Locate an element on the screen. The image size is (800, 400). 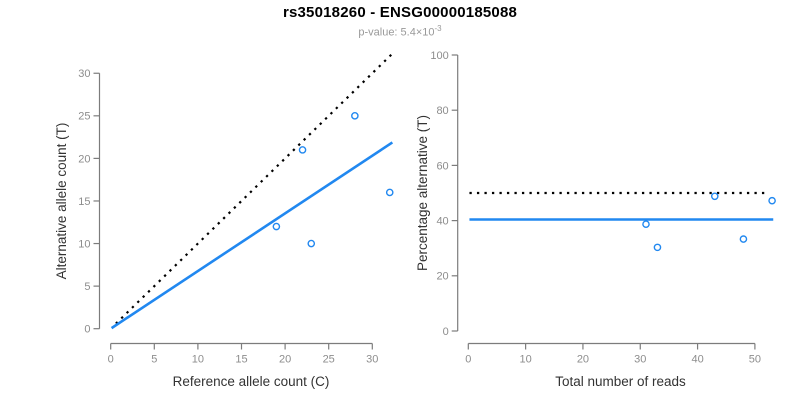
x-axis-title: Reference allele count (C) is located at coordinates (251, 381).